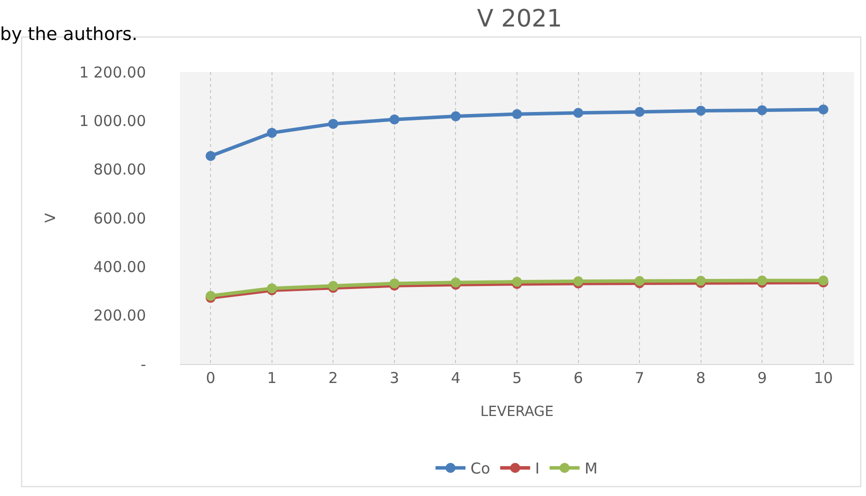 This screenshot has height=496, width=866. What do you see at coordinates (120, 315) in the screenshot?
I see `y-tick-label: 200.00` at bounding box center [120, 315].